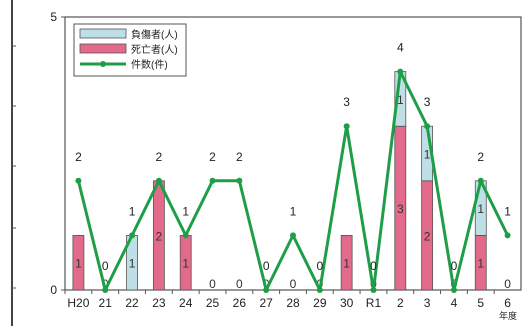  Describe the element at coordinates (427, 303) in the screenshot. I see `x-tick-label: 3` at that location.